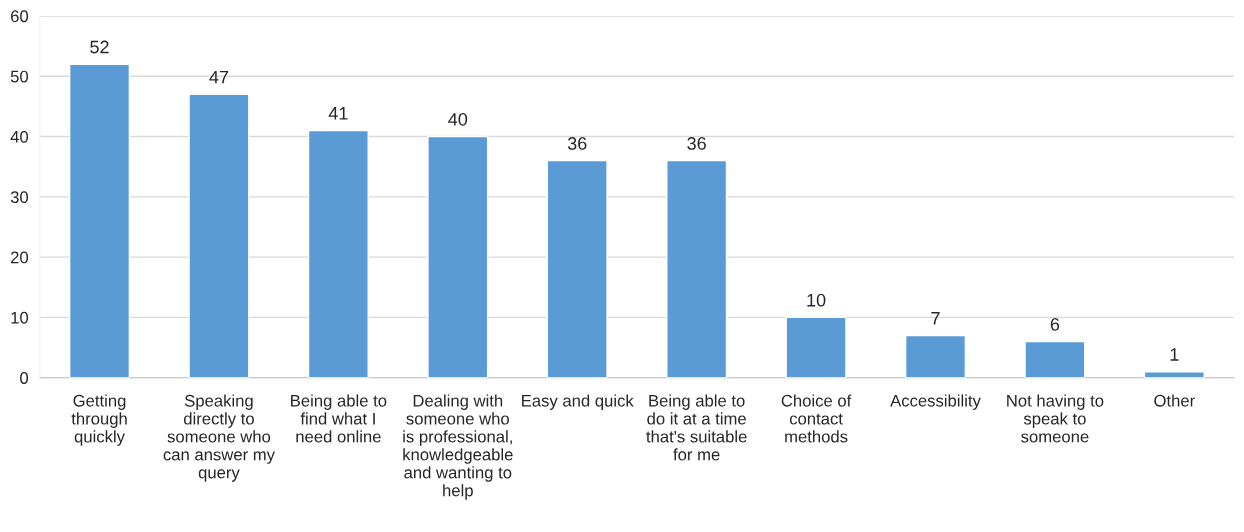 The width and height of the screenshot is (1244, 532). Describe the element at coordinates (24, 378) in the screenshot. I see `y-tick-label: 0` at that location.